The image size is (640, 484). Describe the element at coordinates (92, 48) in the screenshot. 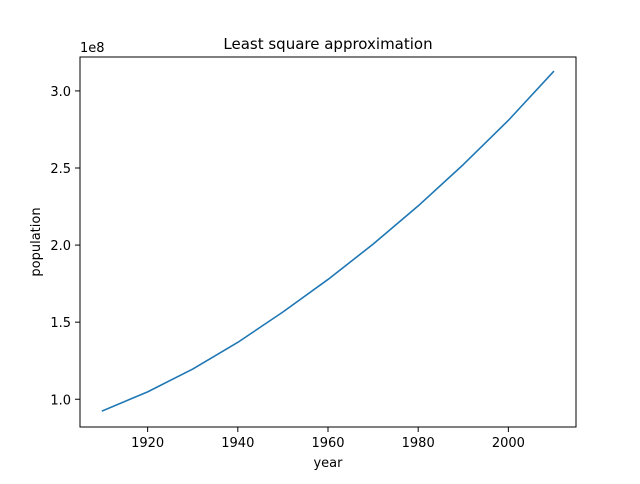

I see `y-axis-offset-label: 1e8` at that location.